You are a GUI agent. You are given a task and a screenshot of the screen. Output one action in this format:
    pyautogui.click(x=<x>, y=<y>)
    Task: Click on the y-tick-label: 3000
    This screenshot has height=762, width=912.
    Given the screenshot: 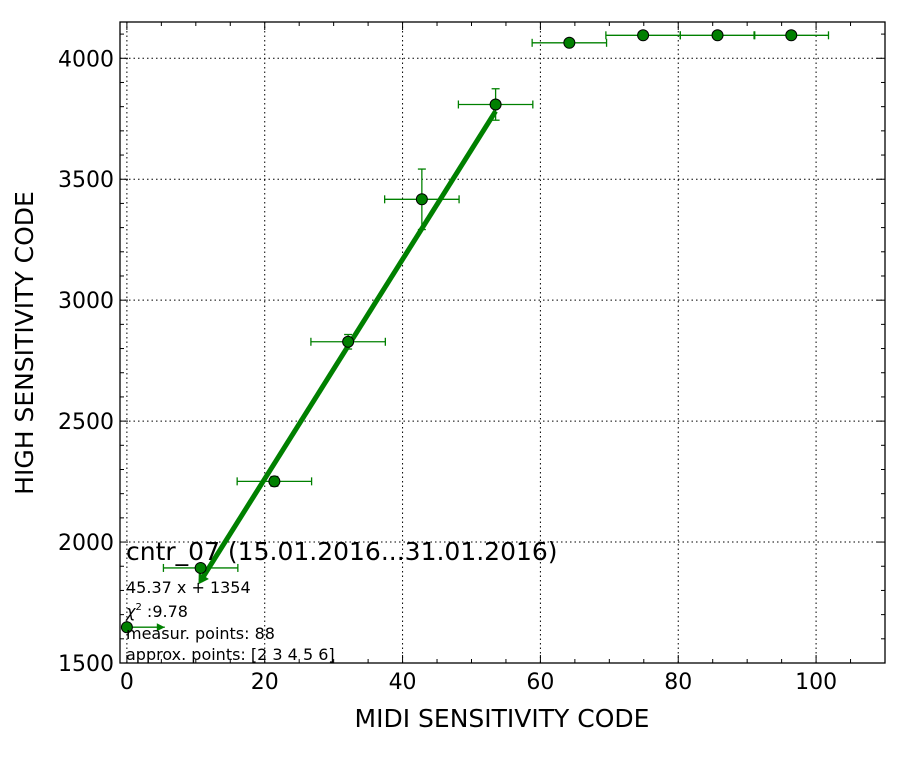 What is the action you would take?
    pyautogui.click(x=86, y=301)
    